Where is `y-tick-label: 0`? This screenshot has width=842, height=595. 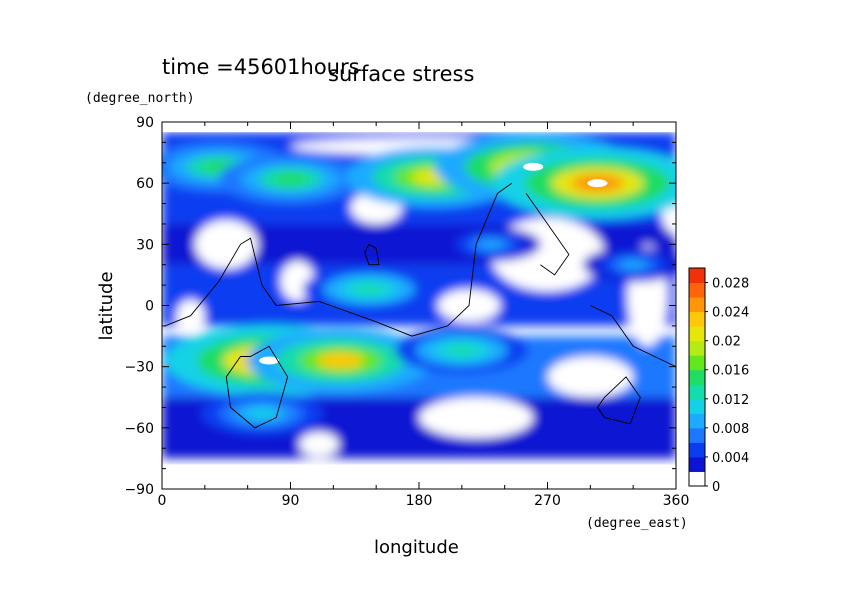 y-tick-label: 0 is located at coordinates (149, 307).